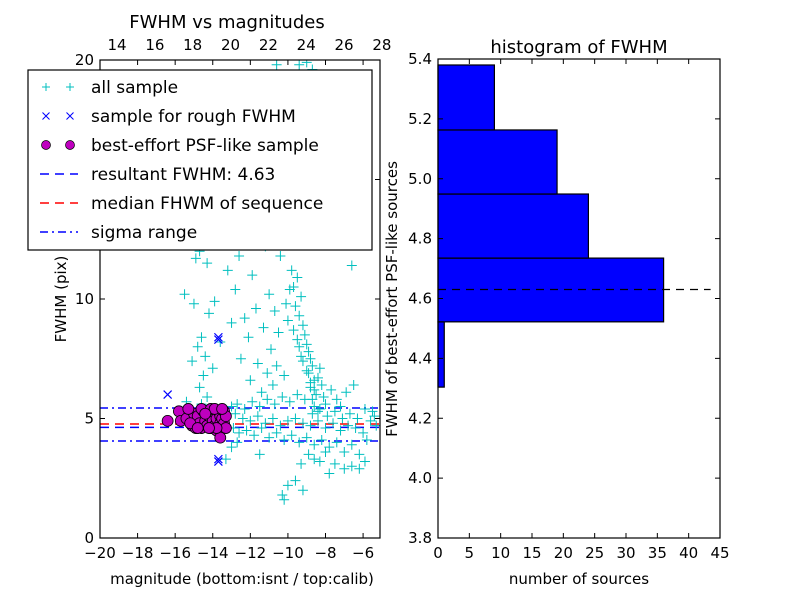  I want to click on y-tick-label: 0, so click(89, 538).